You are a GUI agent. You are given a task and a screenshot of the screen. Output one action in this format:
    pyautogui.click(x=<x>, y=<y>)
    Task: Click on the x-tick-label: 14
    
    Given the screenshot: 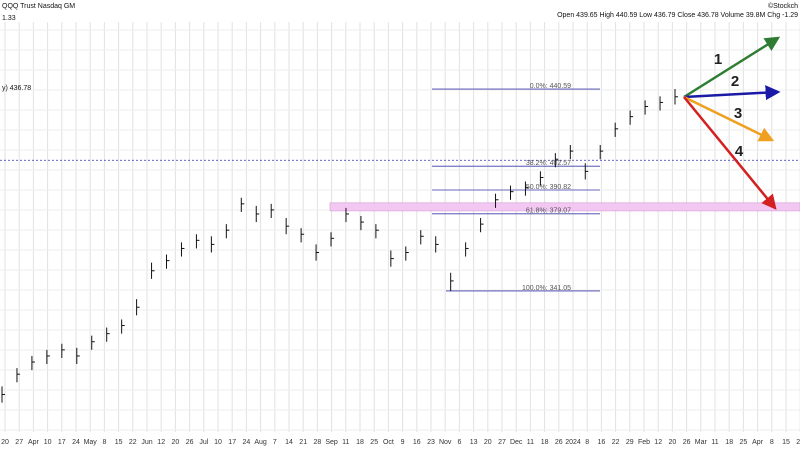 What is the action you would take?
    pyautogui.click(x=289, y=442)
    